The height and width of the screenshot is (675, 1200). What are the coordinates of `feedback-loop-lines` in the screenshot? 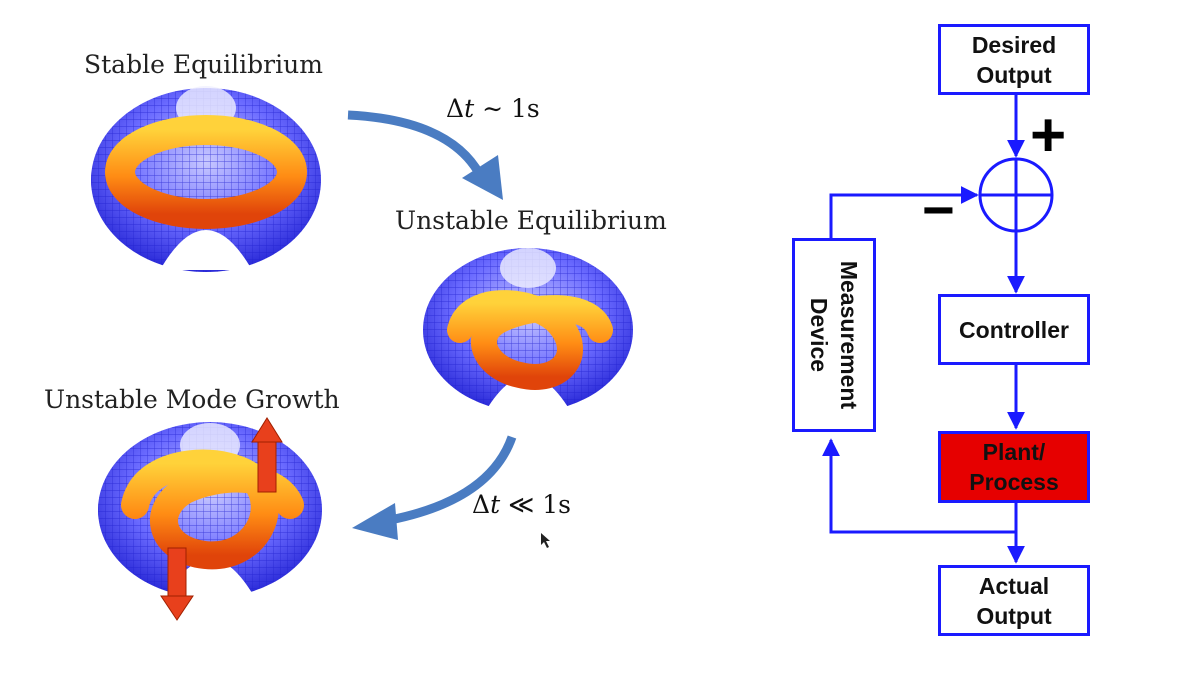 It's located at (938, 329).